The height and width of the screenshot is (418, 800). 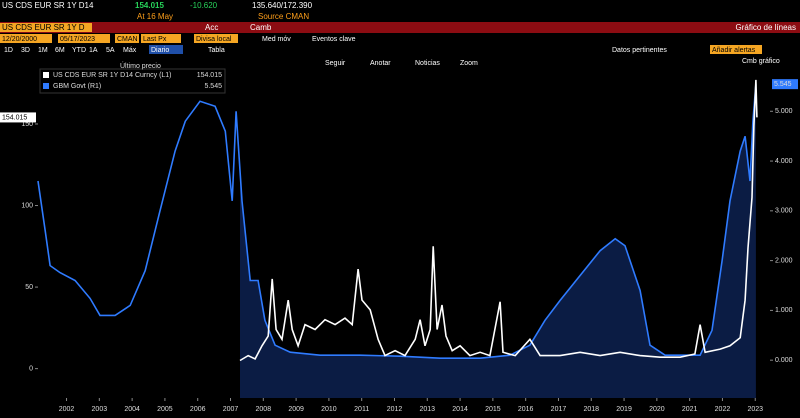 What do you see at coordinates (112, 75) in the screenshot?
I see `legend-label: US CDS EUR SR 1Y D14 Curncy (L1)` at bounding box center [112, 75].